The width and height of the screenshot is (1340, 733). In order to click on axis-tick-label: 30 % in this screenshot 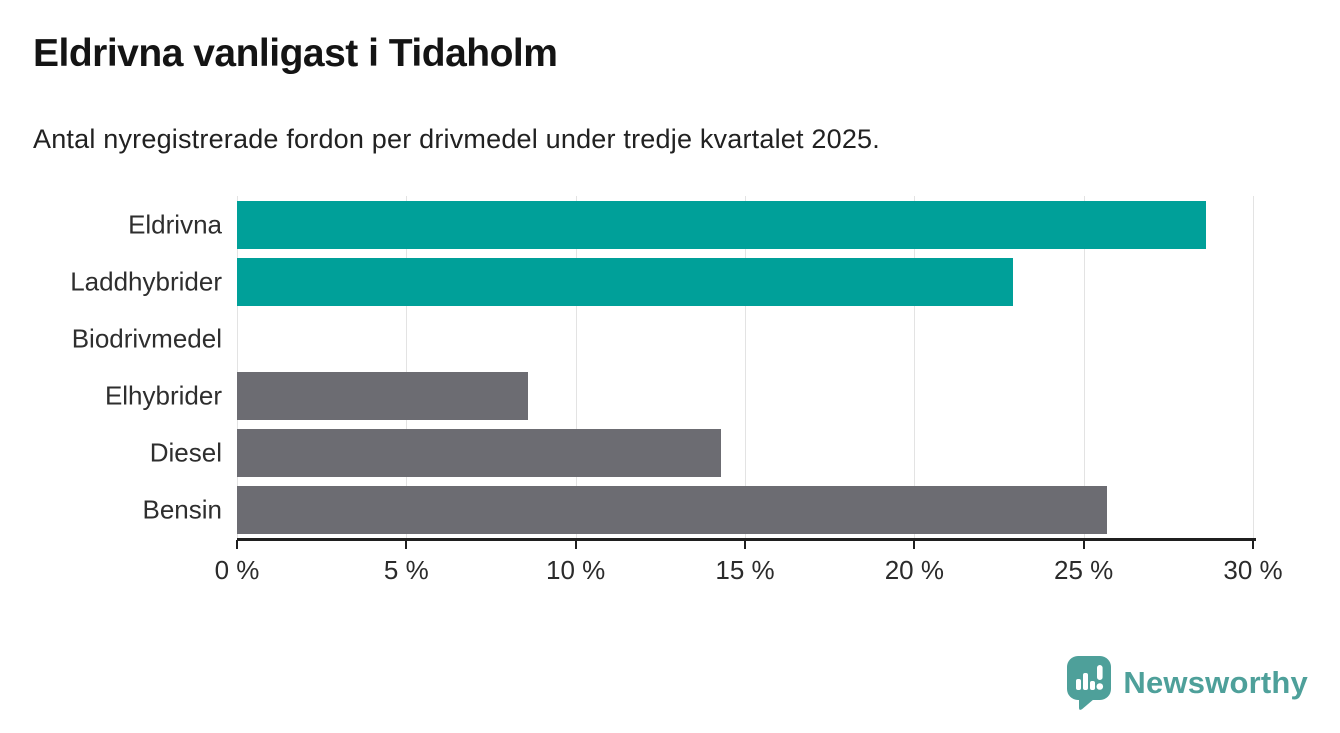, I will do `click(1253, 570)`.